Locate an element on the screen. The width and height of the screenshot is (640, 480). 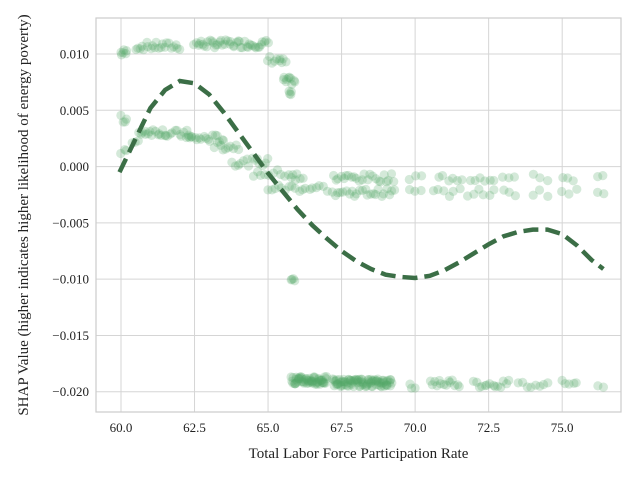
x-tick-label: 67.5 is located at coordinates (341, 427).